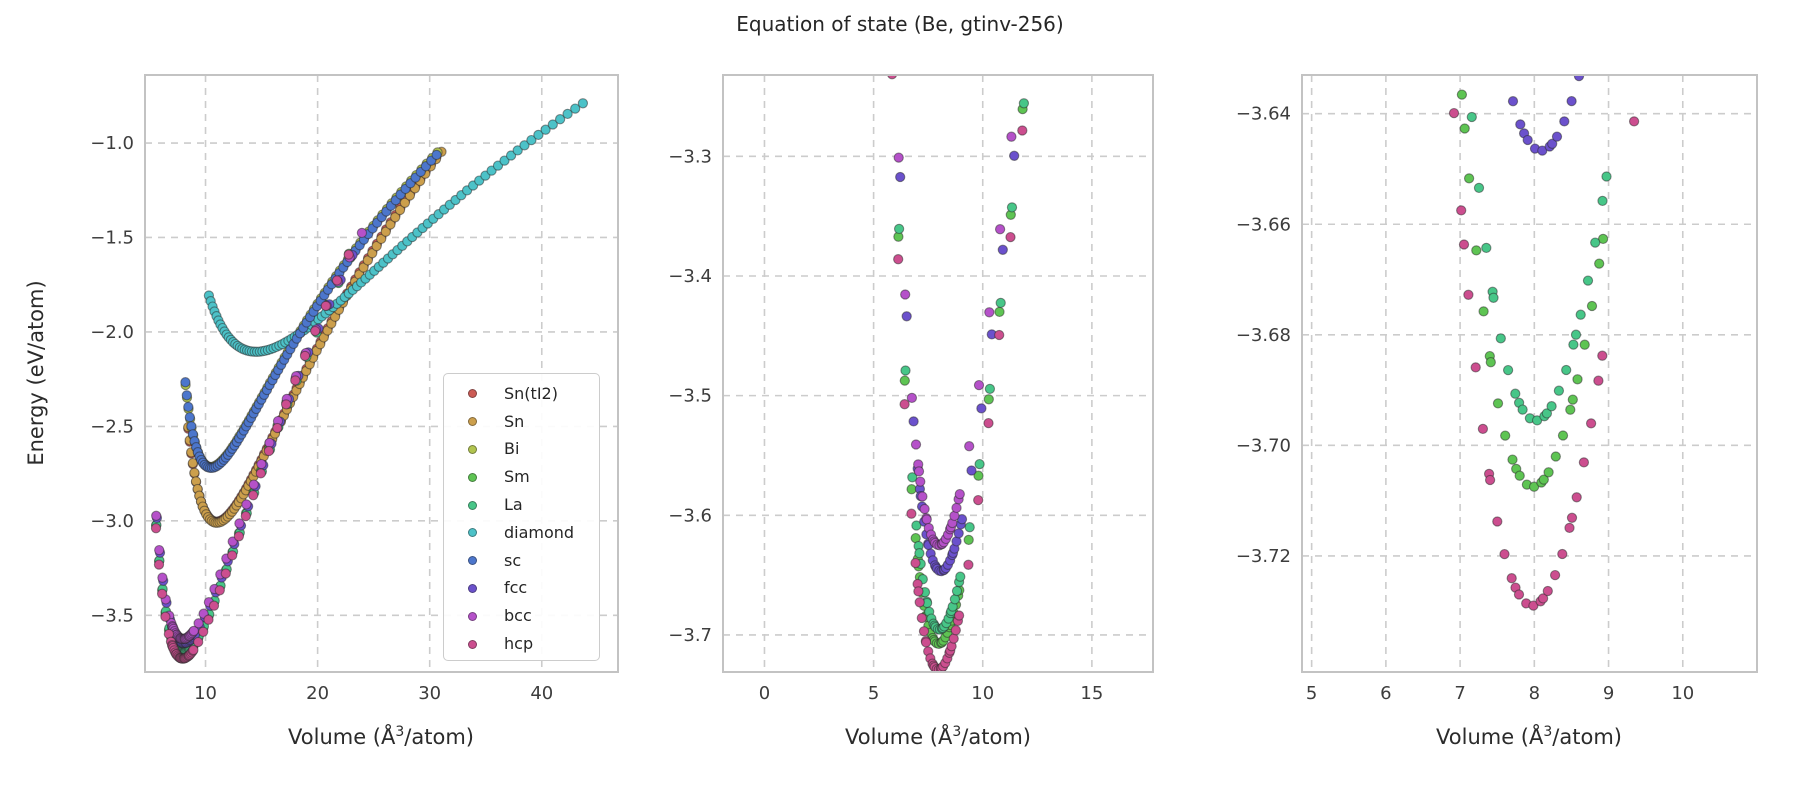  Describe the element at coordinates (690, 276) in the screenshot. I see `y-tick-label: −3.4` at that location.